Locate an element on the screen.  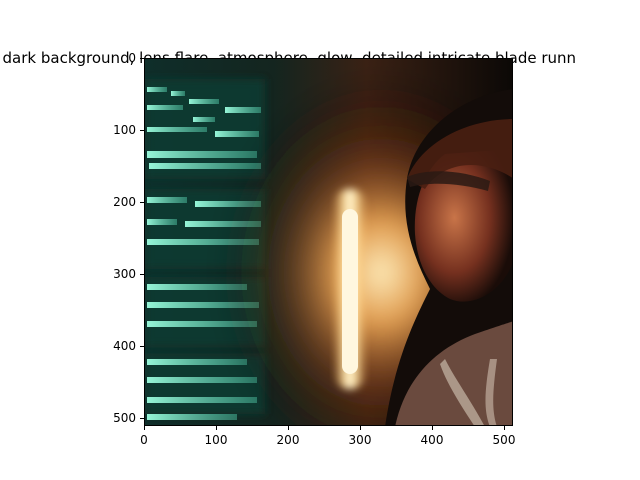
y-tick-label: 100 is located at coordinates (124, 130).